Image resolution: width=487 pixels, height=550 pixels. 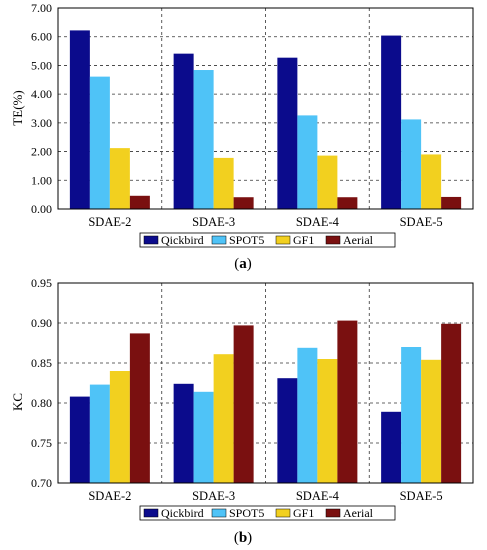 What do you see at coordinates (41, 209) in the screenshot?
I see `y-tick-label: 0.00` at bounding box center [41, 209].